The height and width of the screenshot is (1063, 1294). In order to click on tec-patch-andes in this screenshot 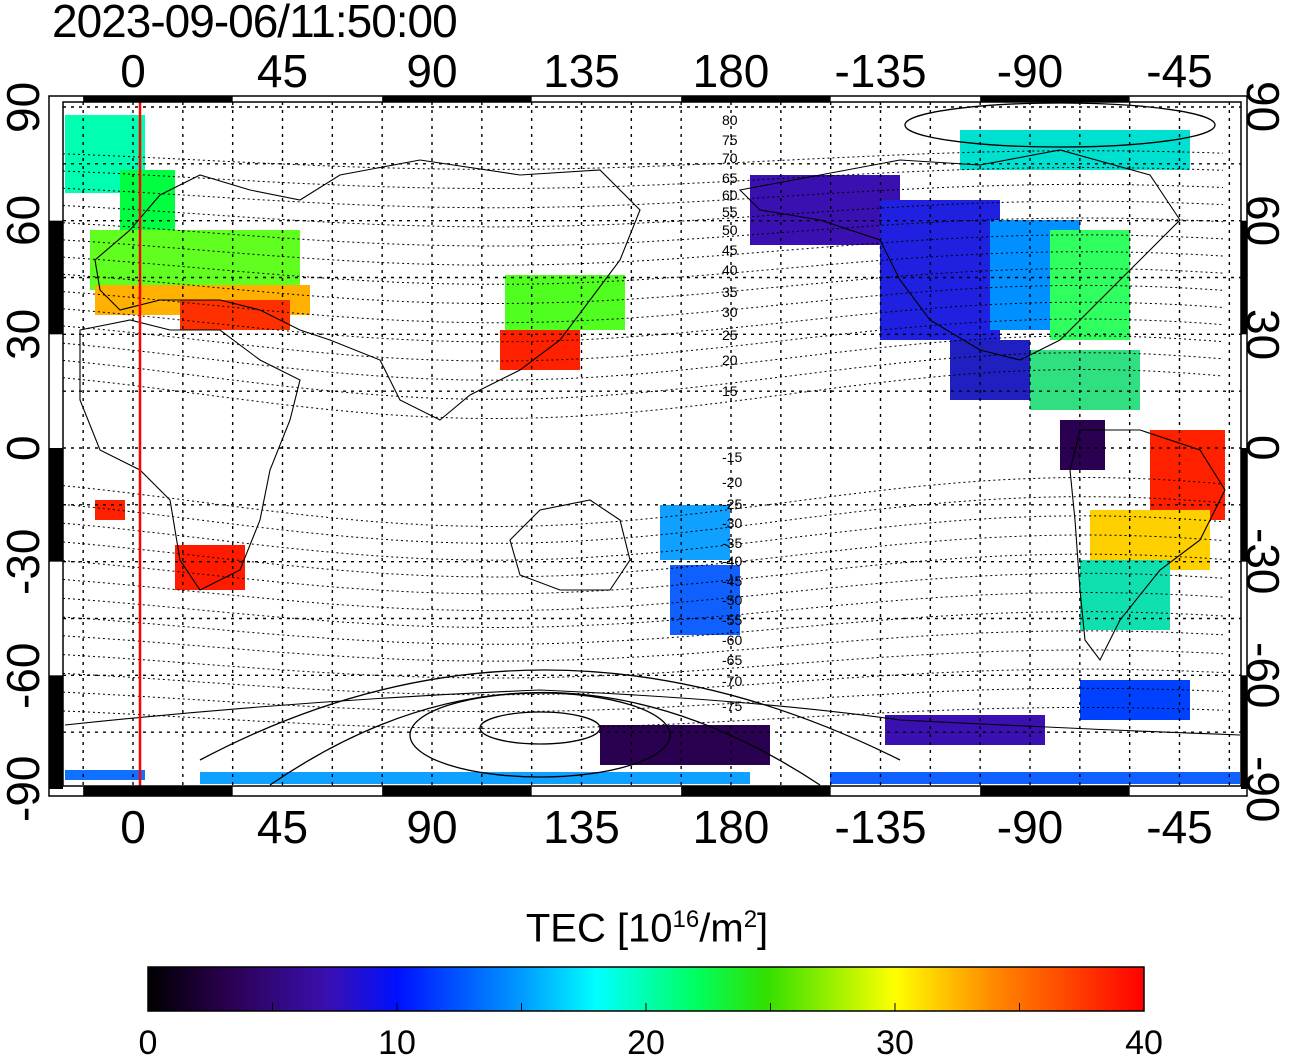, I will do `click(1082, 445)`.